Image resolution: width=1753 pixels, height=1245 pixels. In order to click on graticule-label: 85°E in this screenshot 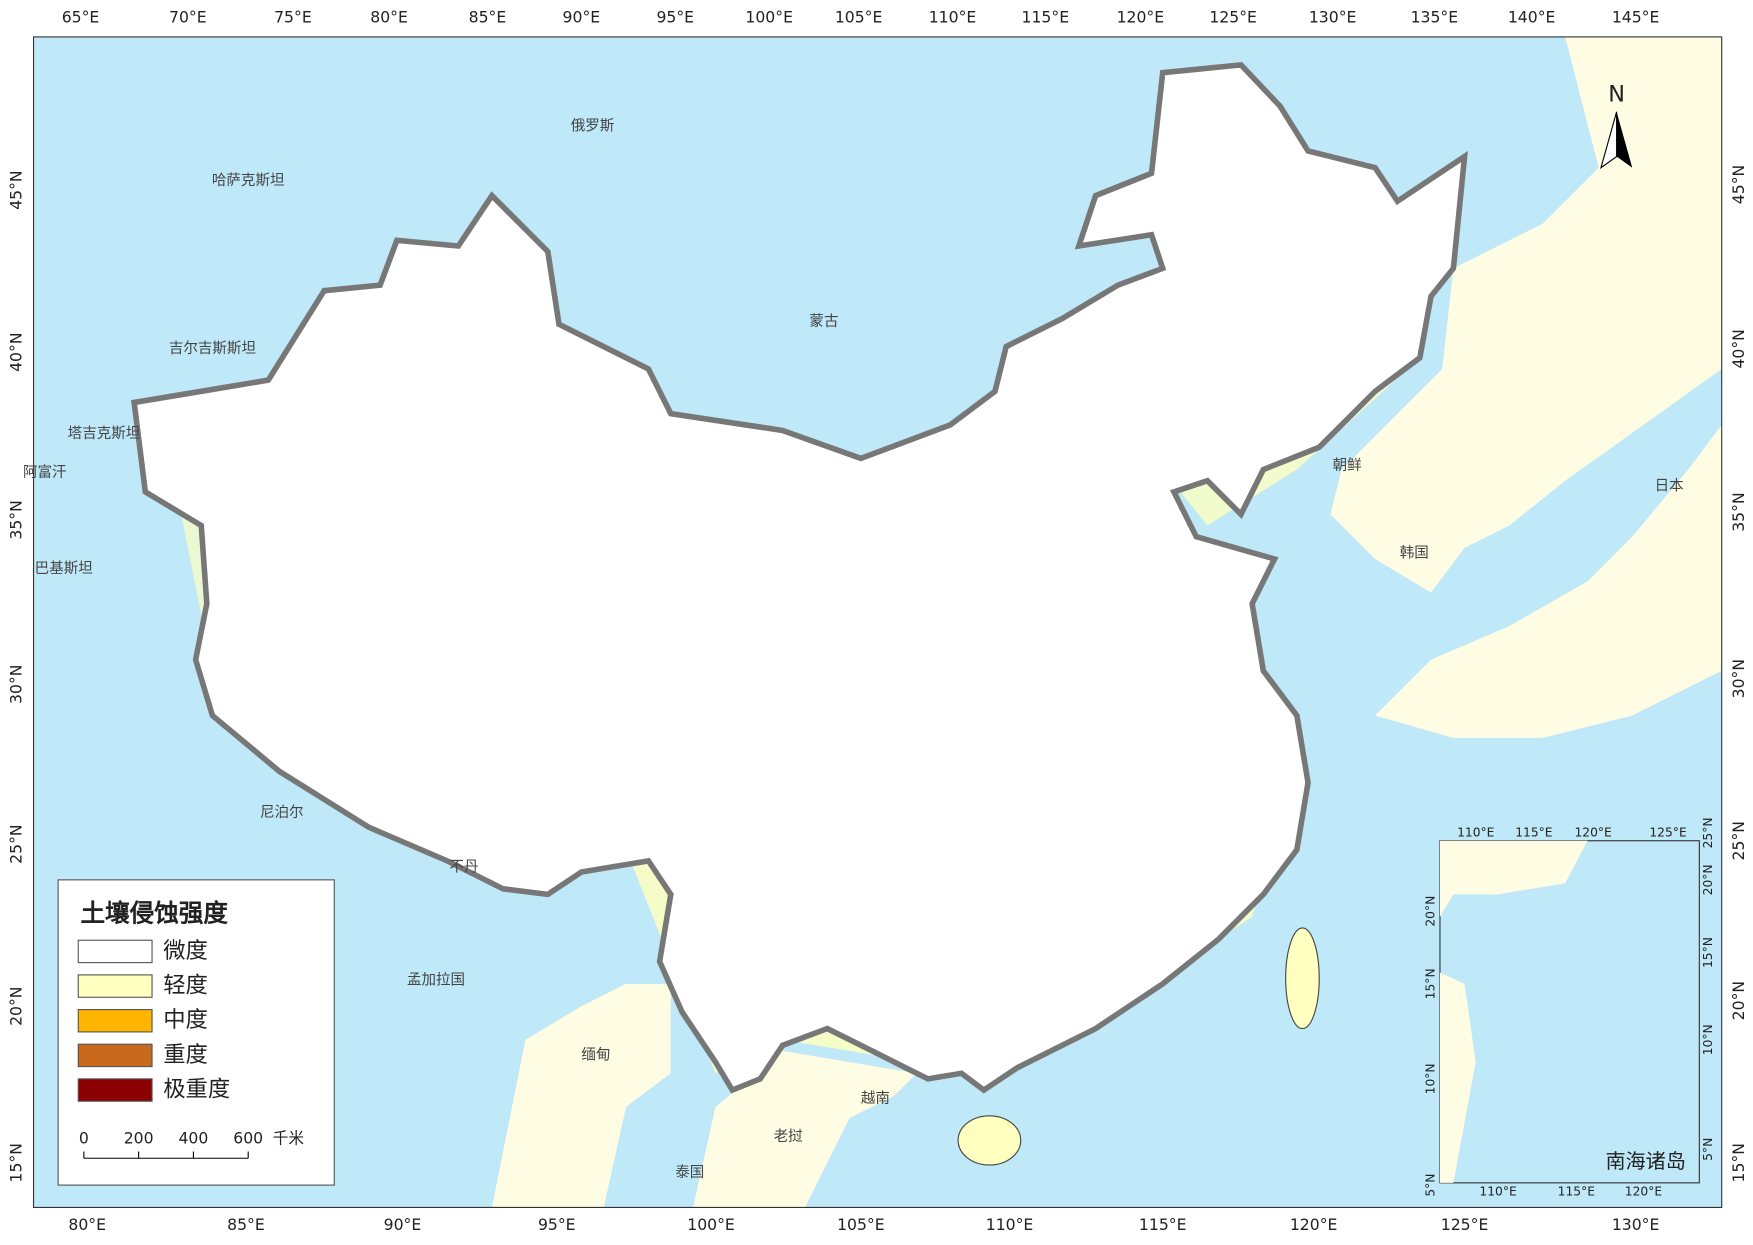, I will do `click(246, 1224)`.